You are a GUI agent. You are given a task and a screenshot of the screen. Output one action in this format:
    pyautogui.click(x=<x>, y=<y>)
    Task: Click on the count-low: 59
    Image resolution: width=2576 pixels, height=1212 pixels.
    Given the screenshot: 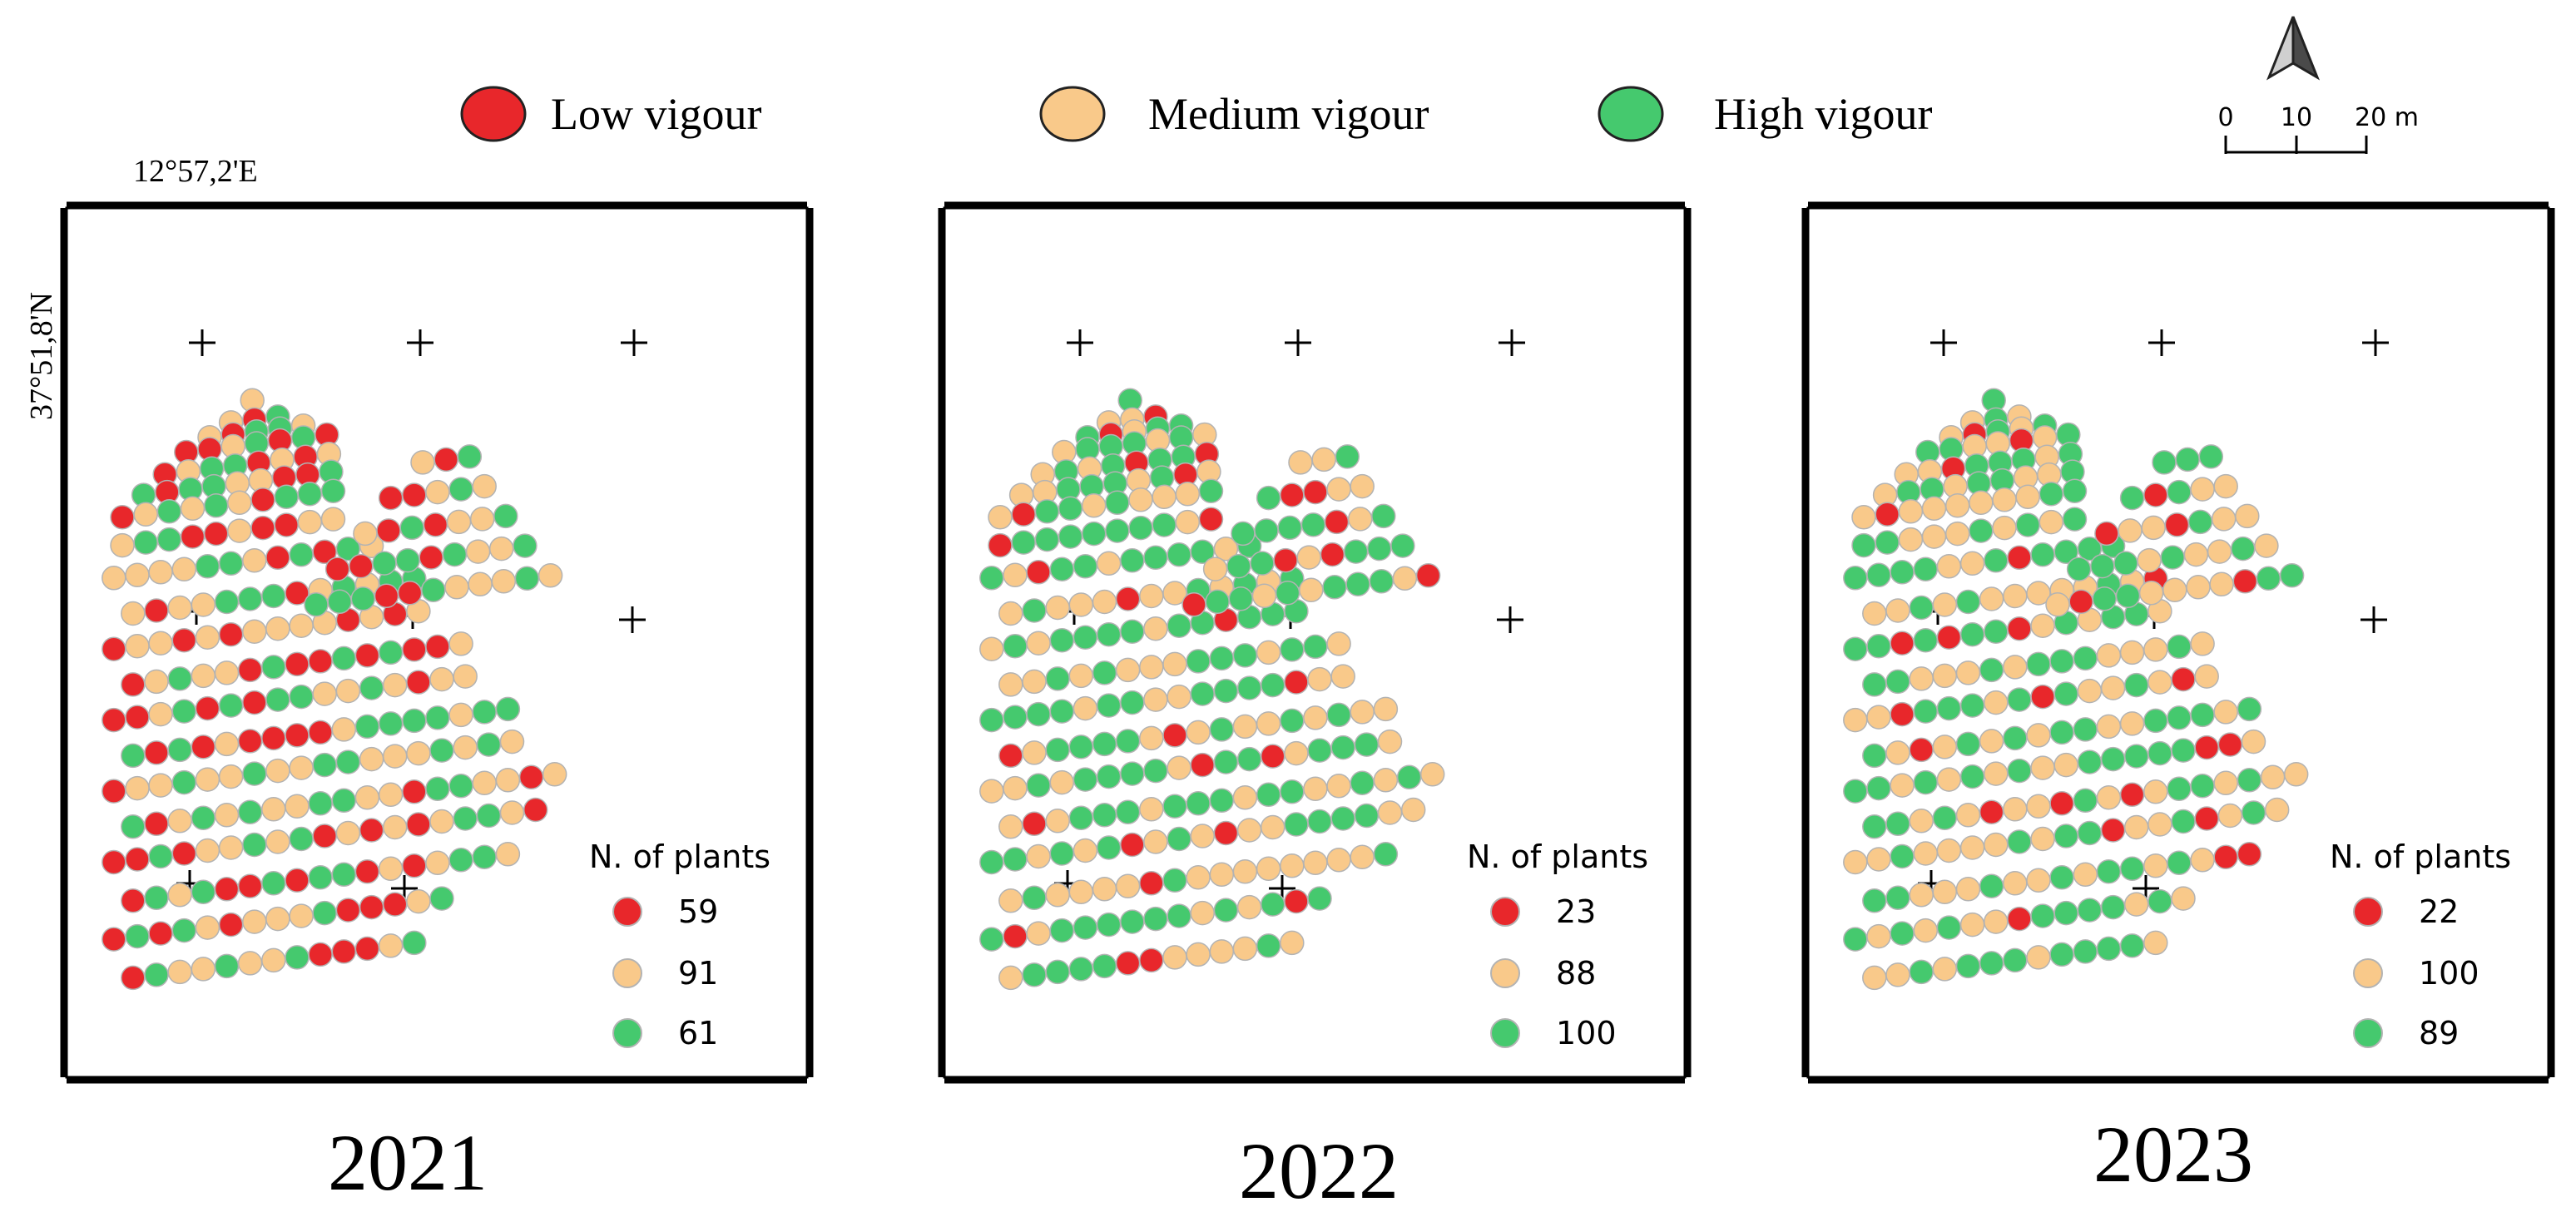 What is the action you would take?
    pyautogui.click(x=698, y=911)
    